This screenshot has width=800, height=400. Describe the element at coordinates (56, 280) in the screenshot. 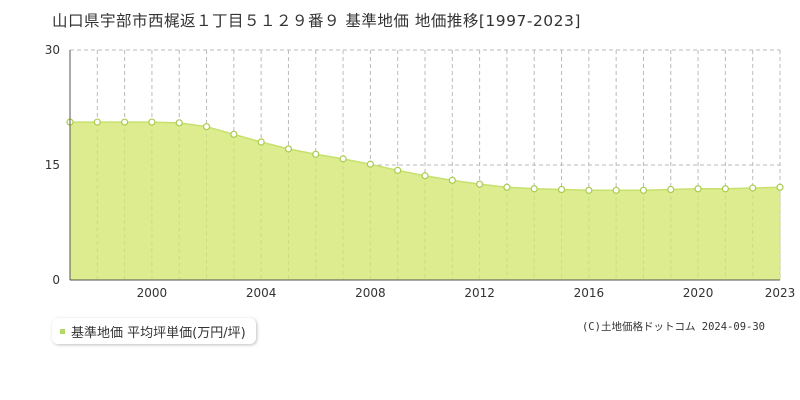

I see `y-tick-label: 0` at that location.